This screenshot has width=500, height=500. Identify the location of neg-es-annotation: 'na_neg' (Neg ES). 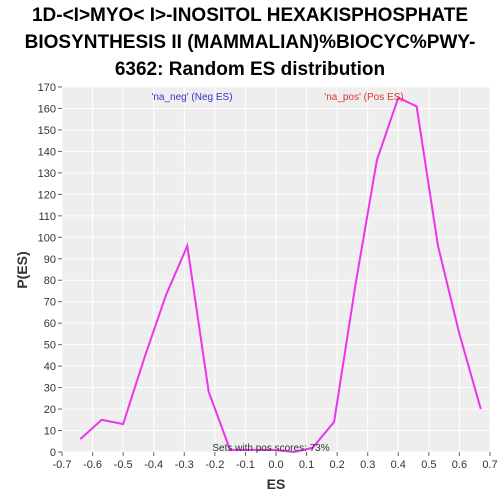
(191, 97).